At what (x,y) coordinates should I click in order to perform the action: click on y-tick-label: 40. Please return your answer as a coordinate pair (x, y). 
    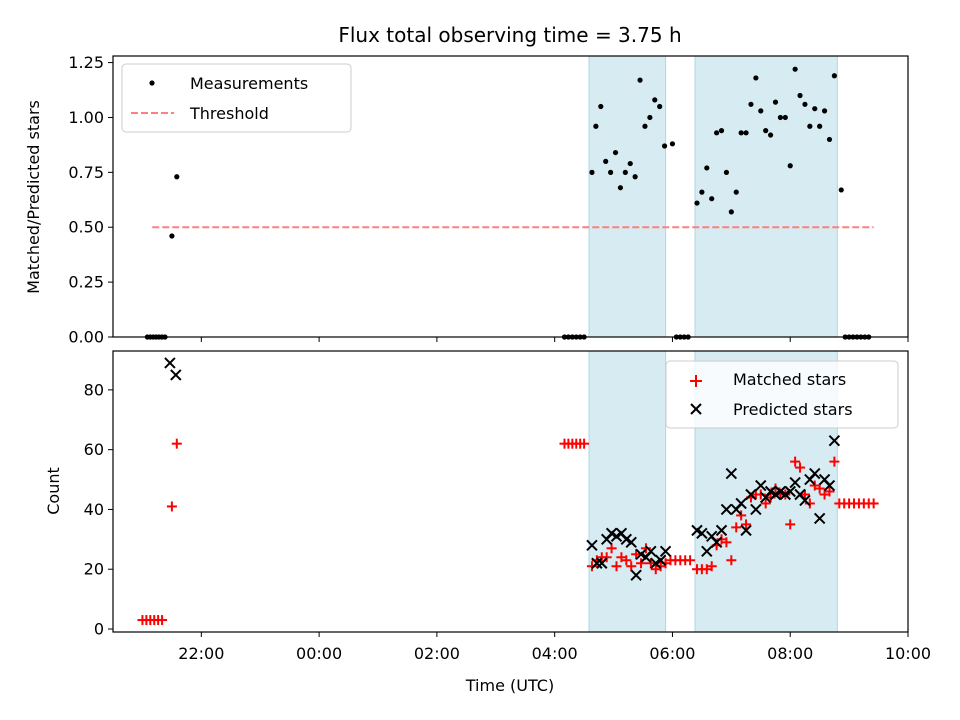
    Looking at the image, I should click on (94, 509).